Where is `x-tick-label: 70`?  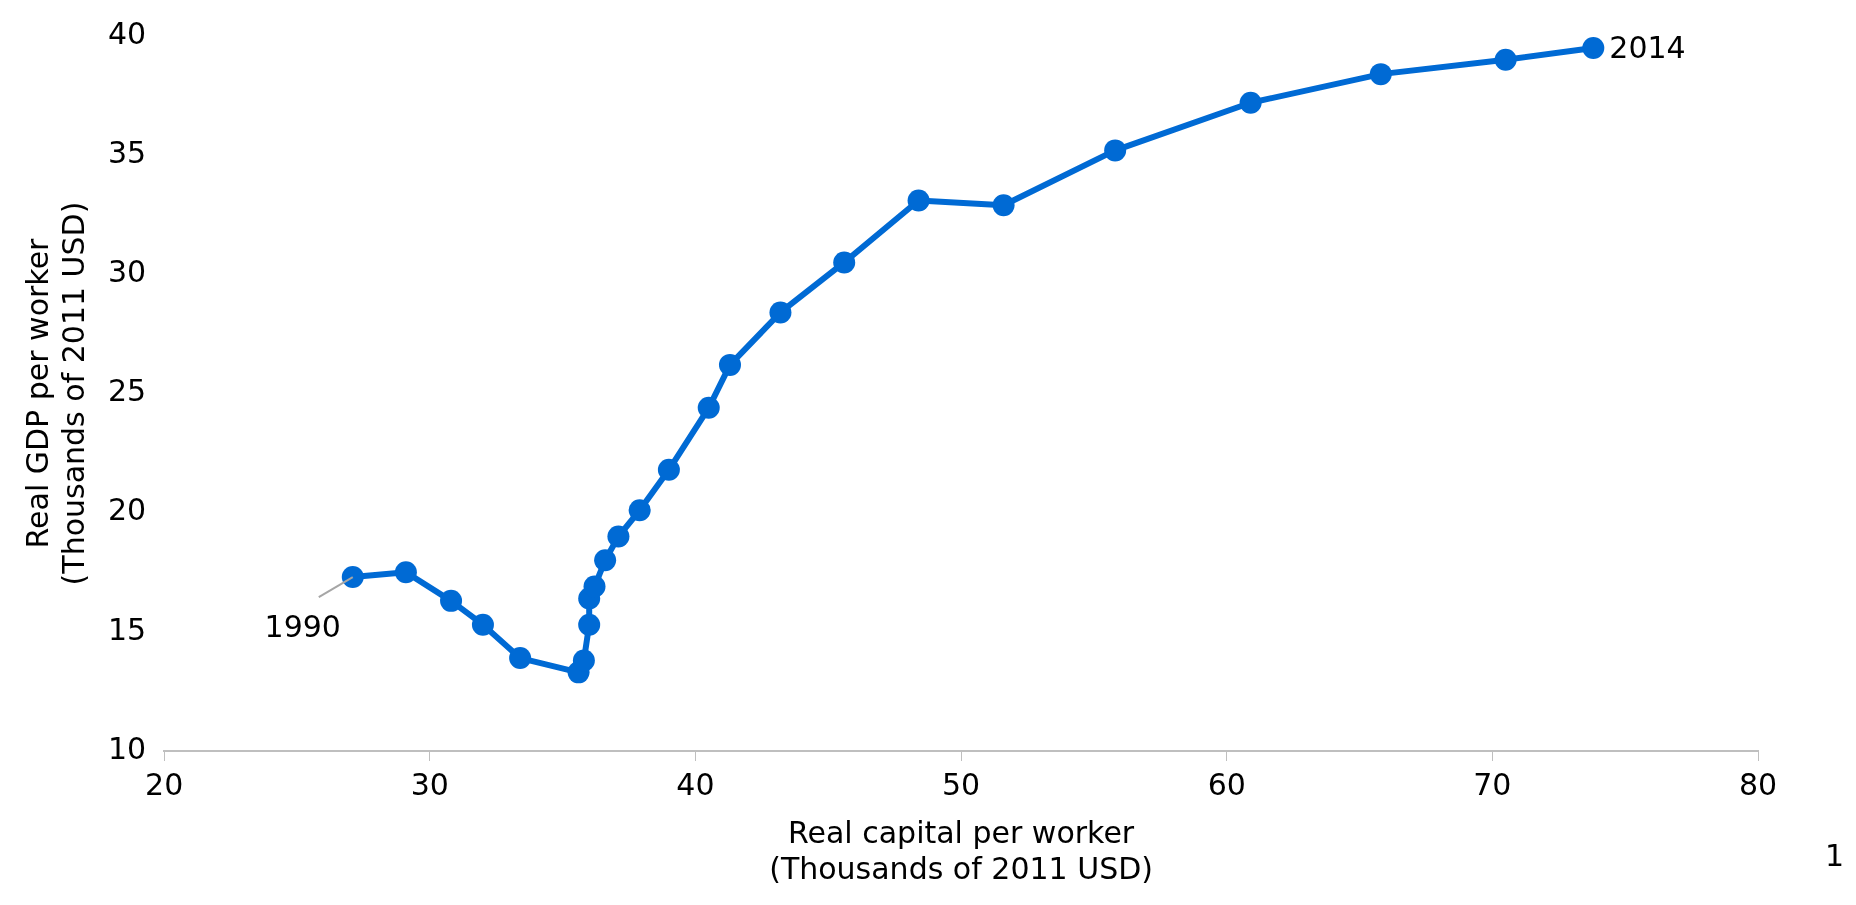 x-tick-label: 70 is located at coordinates (1492, 784).